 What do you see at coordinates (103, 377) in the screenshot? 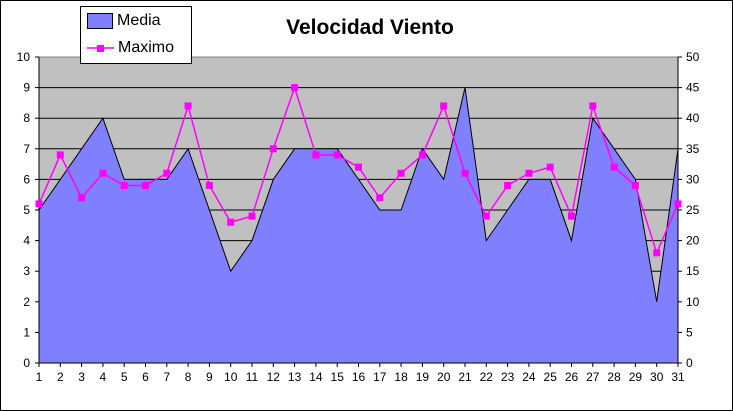
I see `x-tick-label: 4` at bounding box center [103, 377].